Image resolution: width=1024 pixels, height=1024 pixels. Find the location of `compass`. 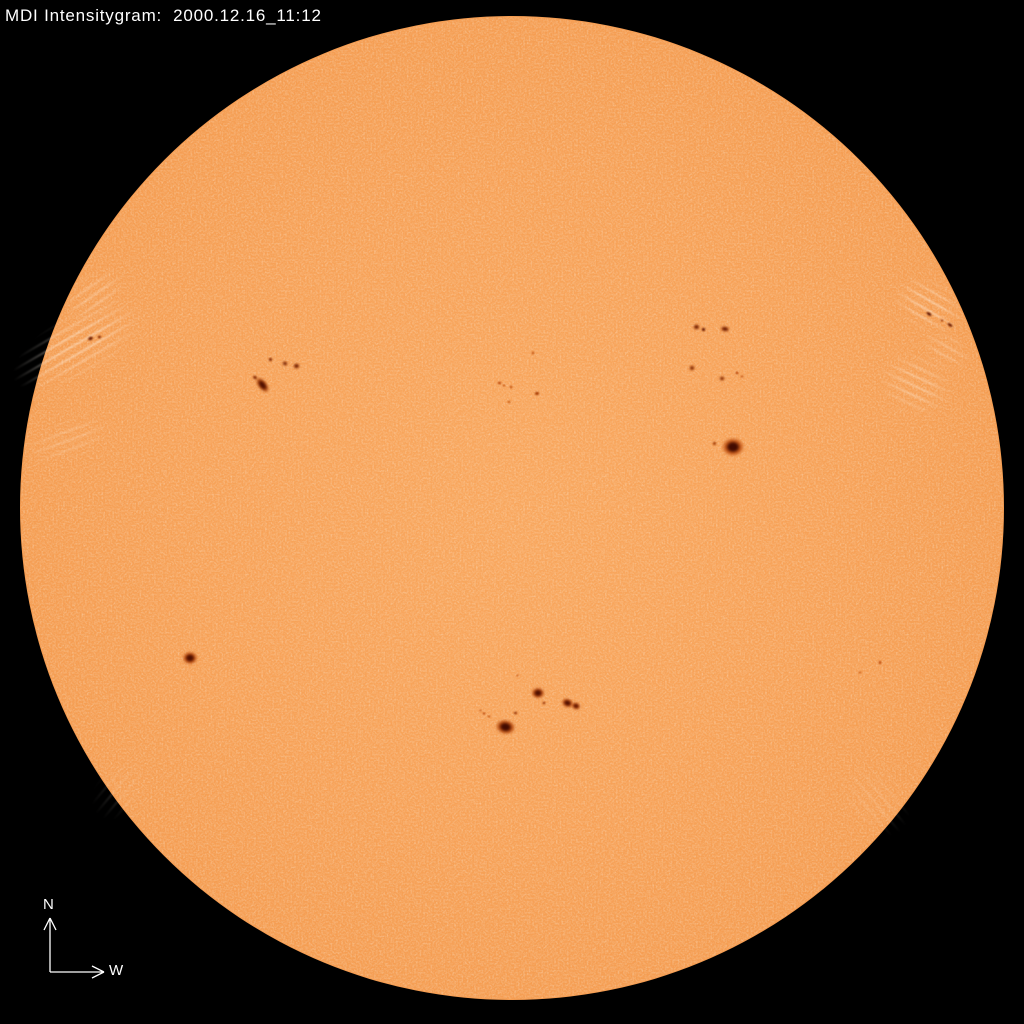

compass is located at coordinates (74, 948).